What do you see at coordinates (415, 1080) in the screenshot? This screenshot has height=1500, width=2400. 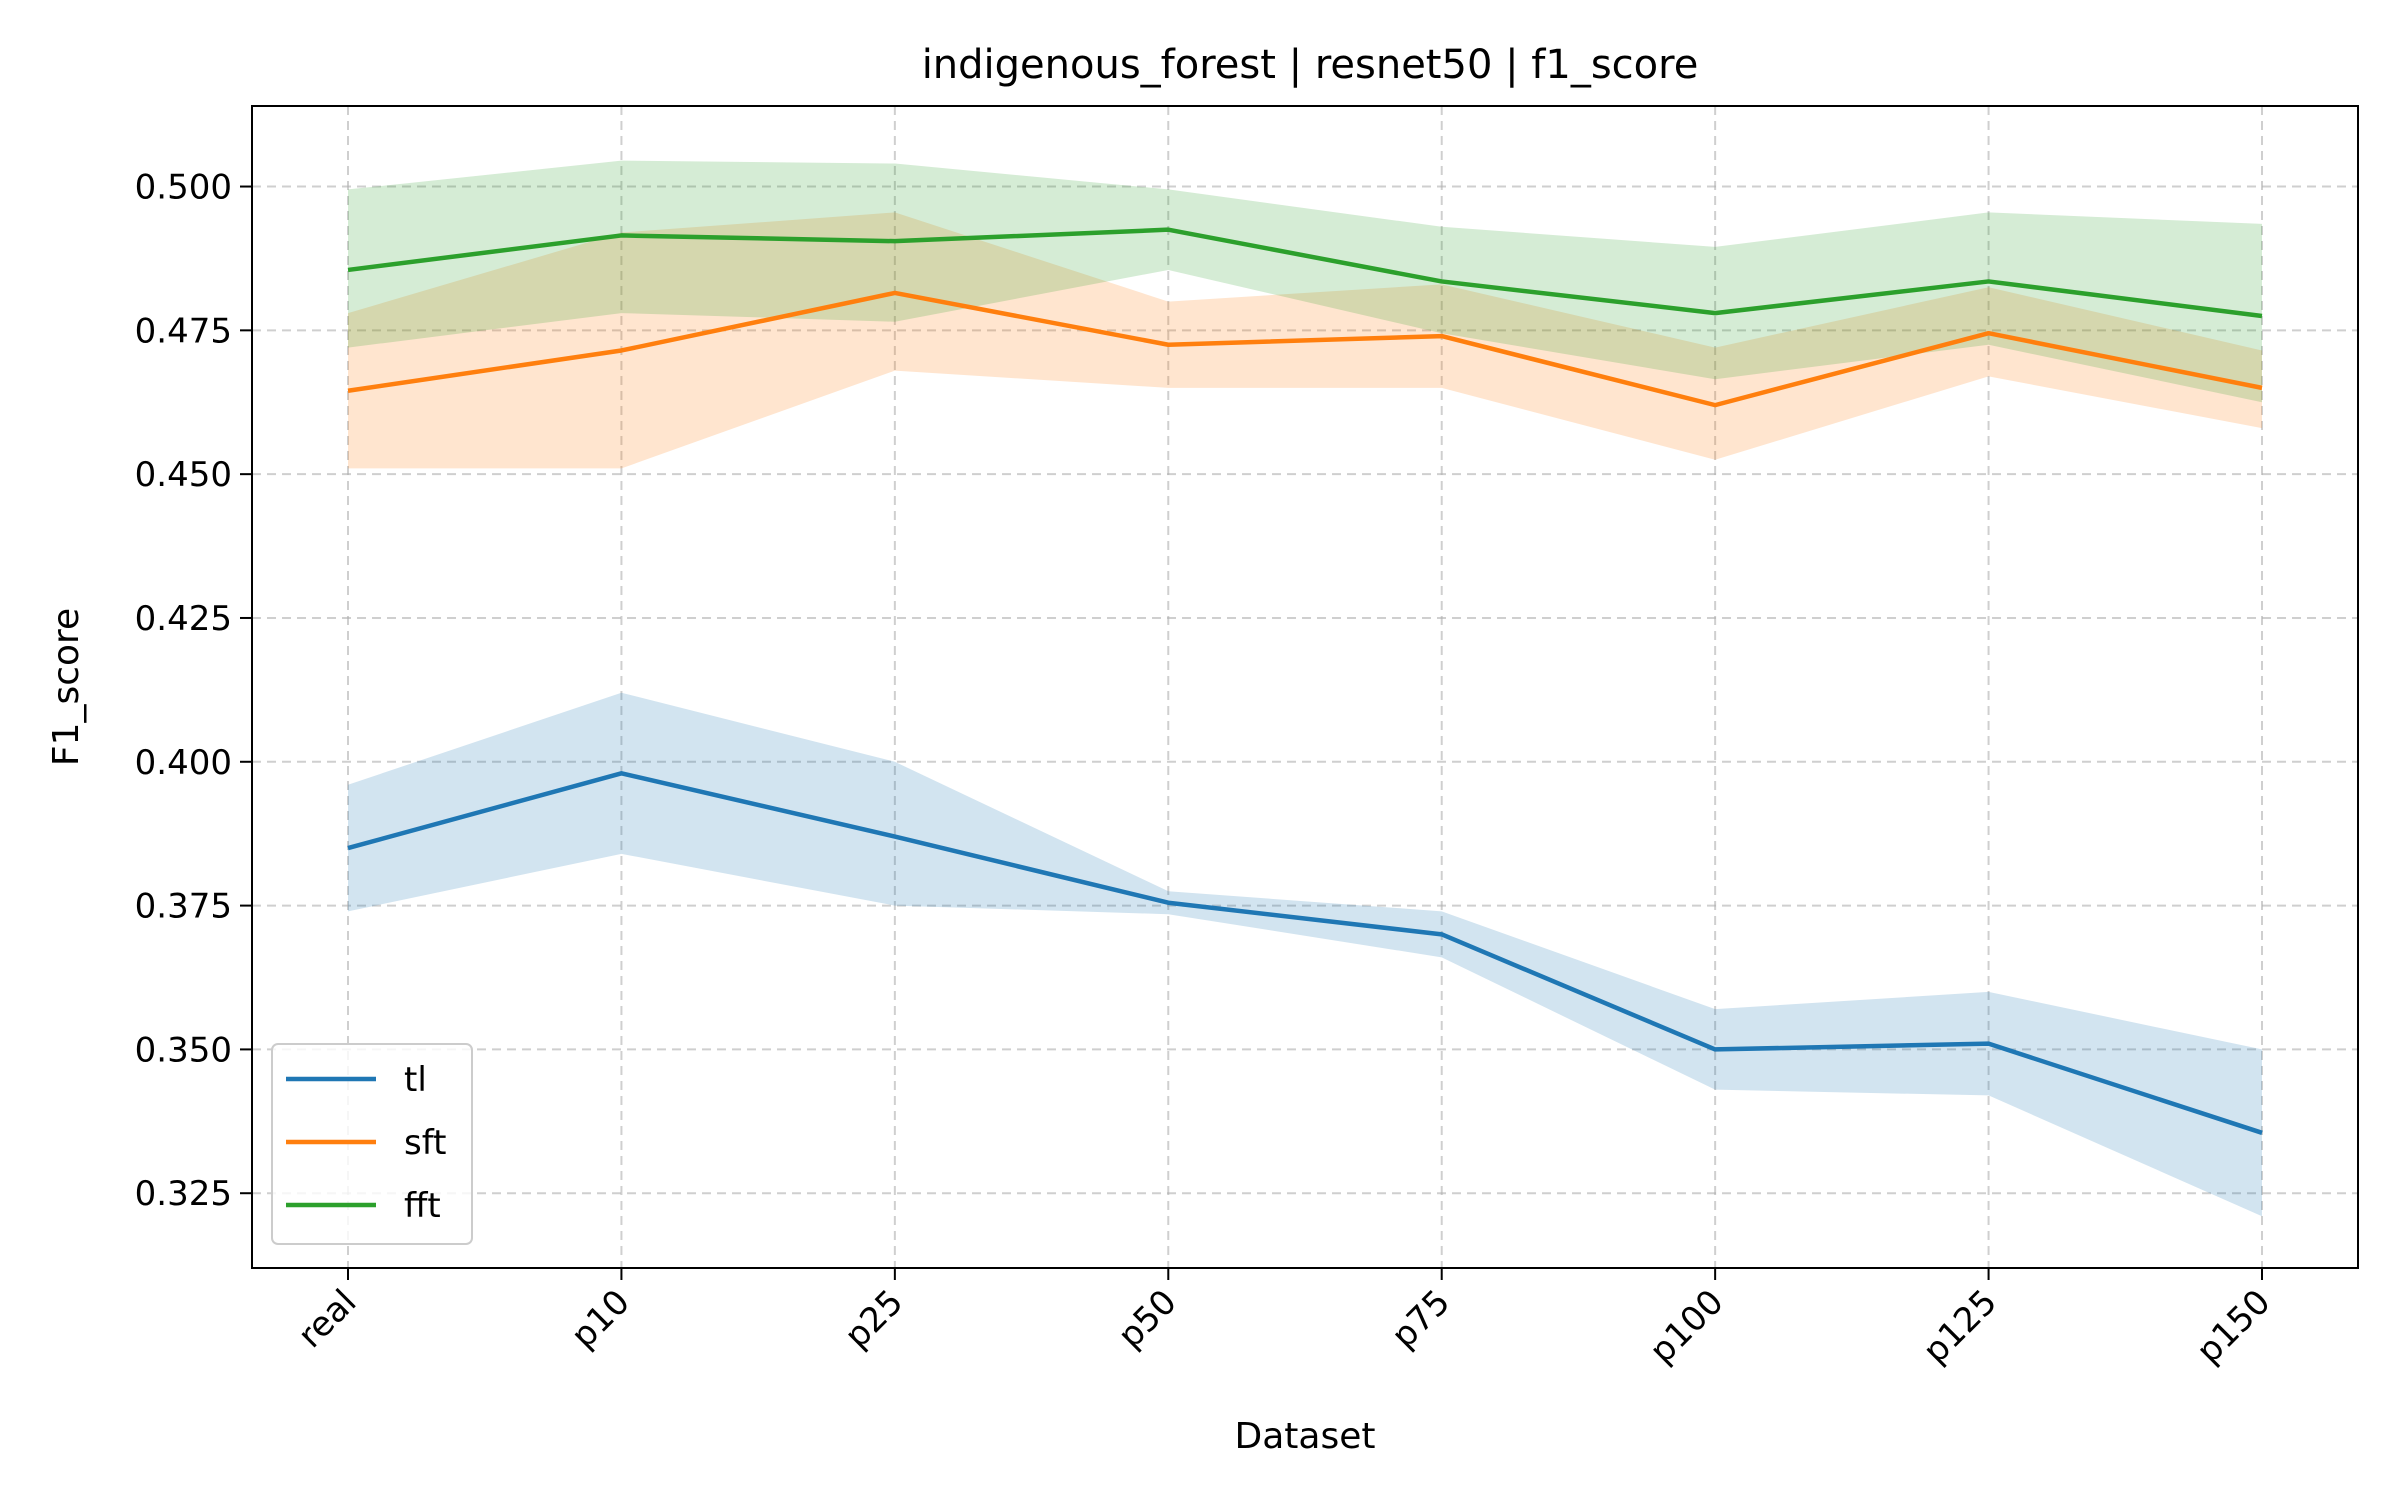 I see `legend-label-tl: tl` at bounding box center [415, 1080].